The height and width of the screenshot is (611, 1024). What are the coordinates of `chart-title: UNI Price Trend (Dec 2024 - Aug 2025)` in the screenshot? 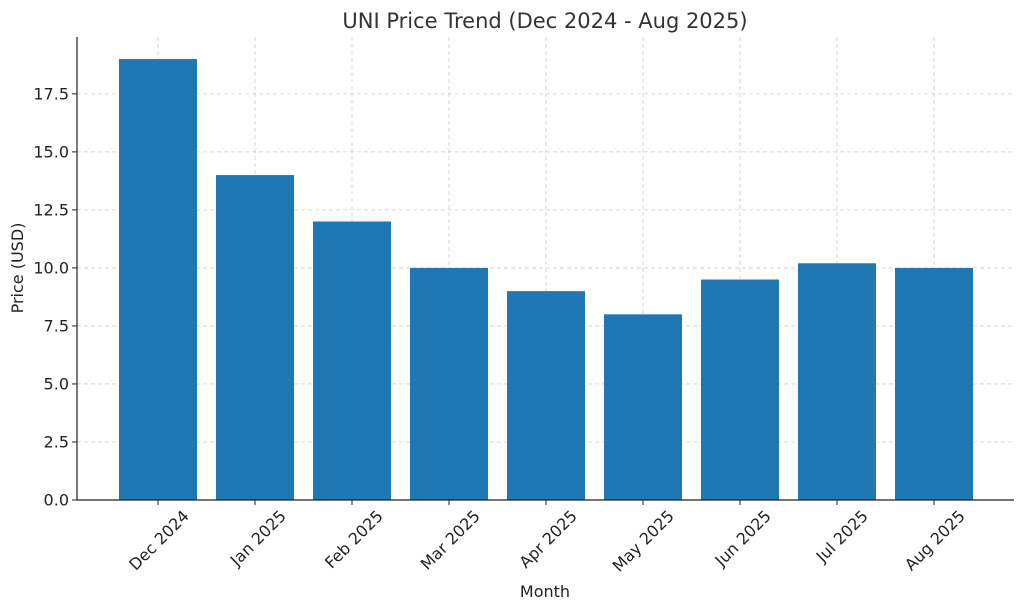 It's located at (544, 21).